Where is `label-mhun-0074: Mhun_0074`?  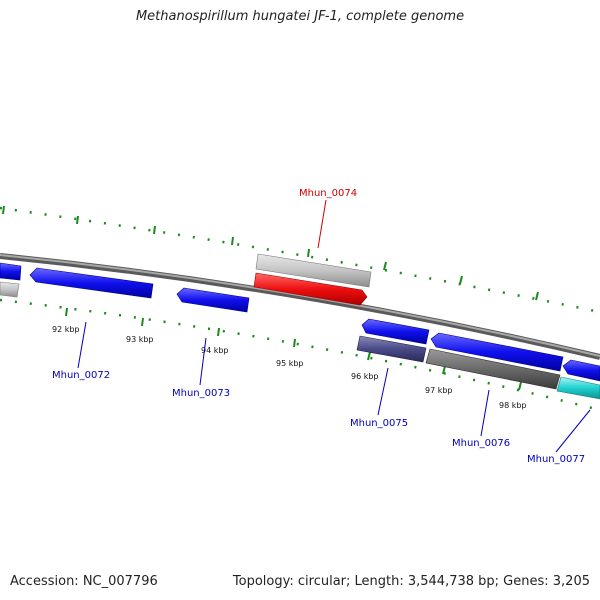
label-mhun-0074: Mhun_0074 is located at coordinates (328, 193).